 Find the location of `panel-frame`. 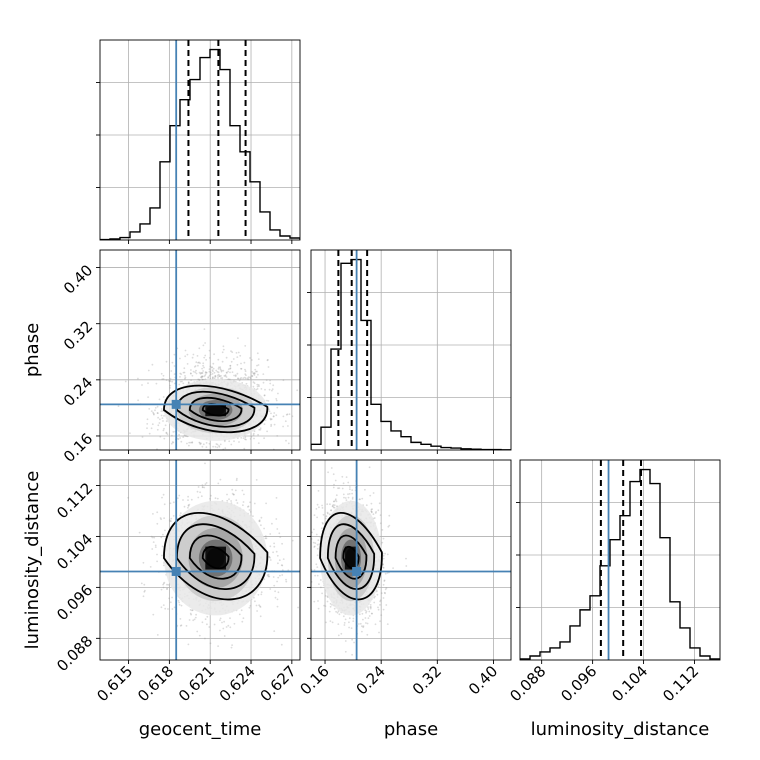

panel-frame is located at coordinates (620, 560).